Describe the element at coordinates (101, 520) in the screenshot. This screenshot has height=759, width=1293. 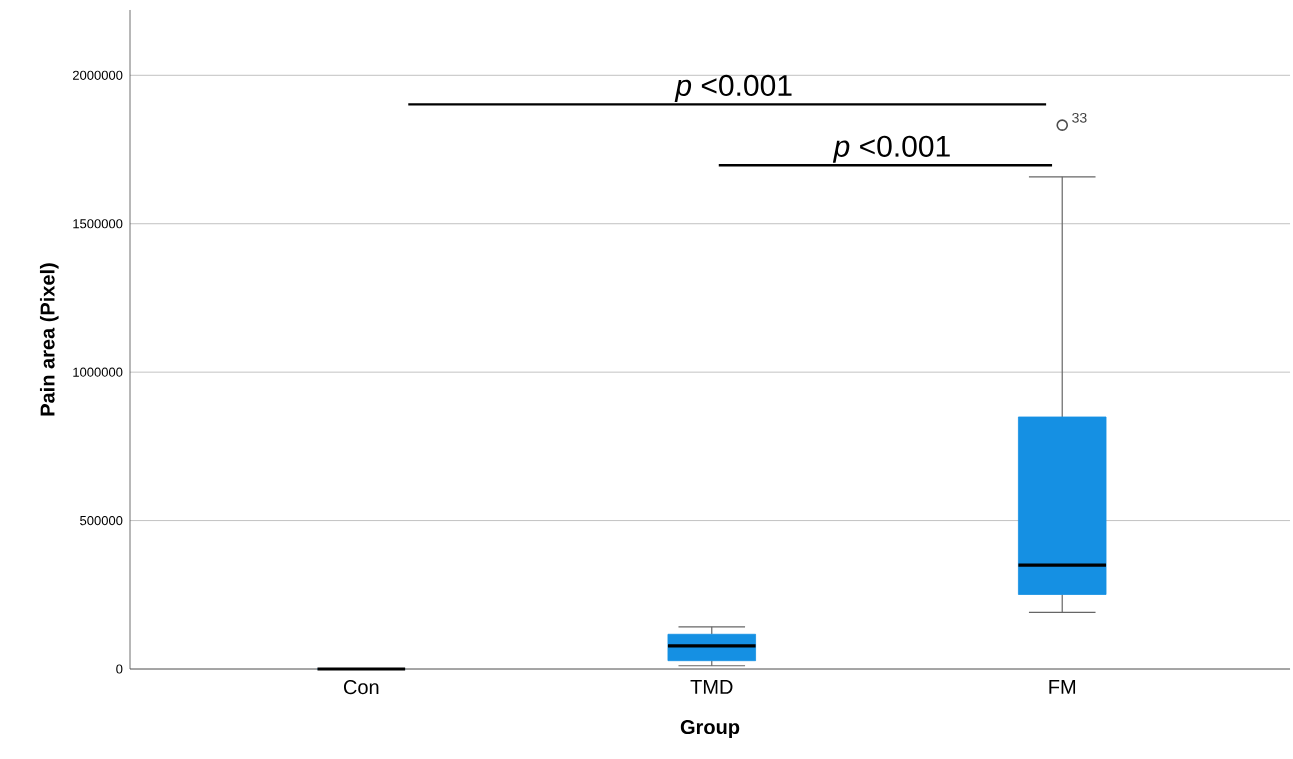
I see `y-tick-label: 500000` at that location.